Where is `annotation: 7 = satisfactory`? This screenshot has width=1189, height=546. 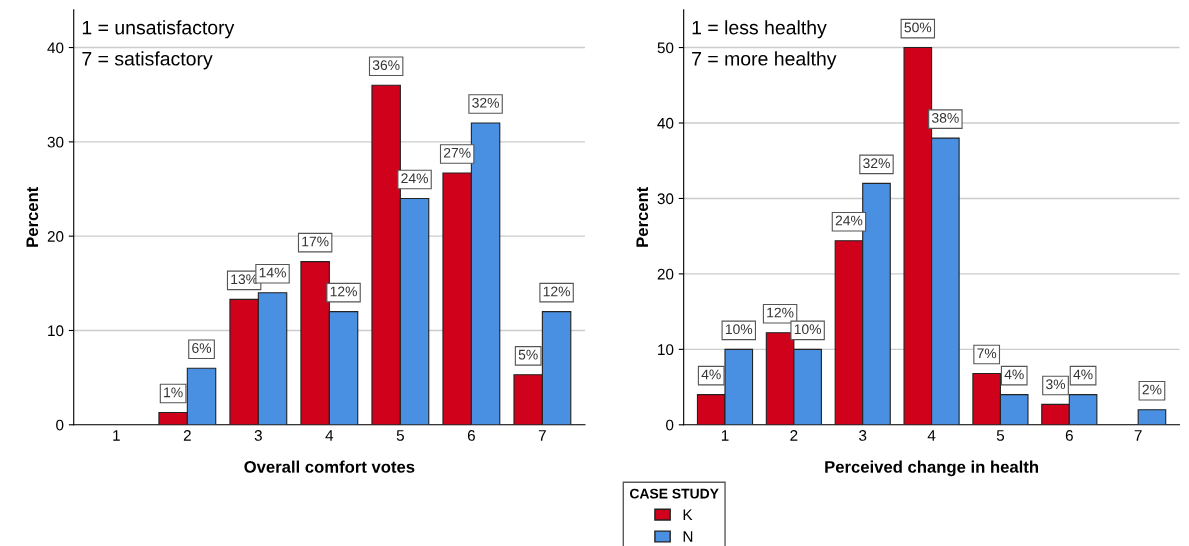
annotation: 7 = satisfactory is located at coordinates (147, 60).